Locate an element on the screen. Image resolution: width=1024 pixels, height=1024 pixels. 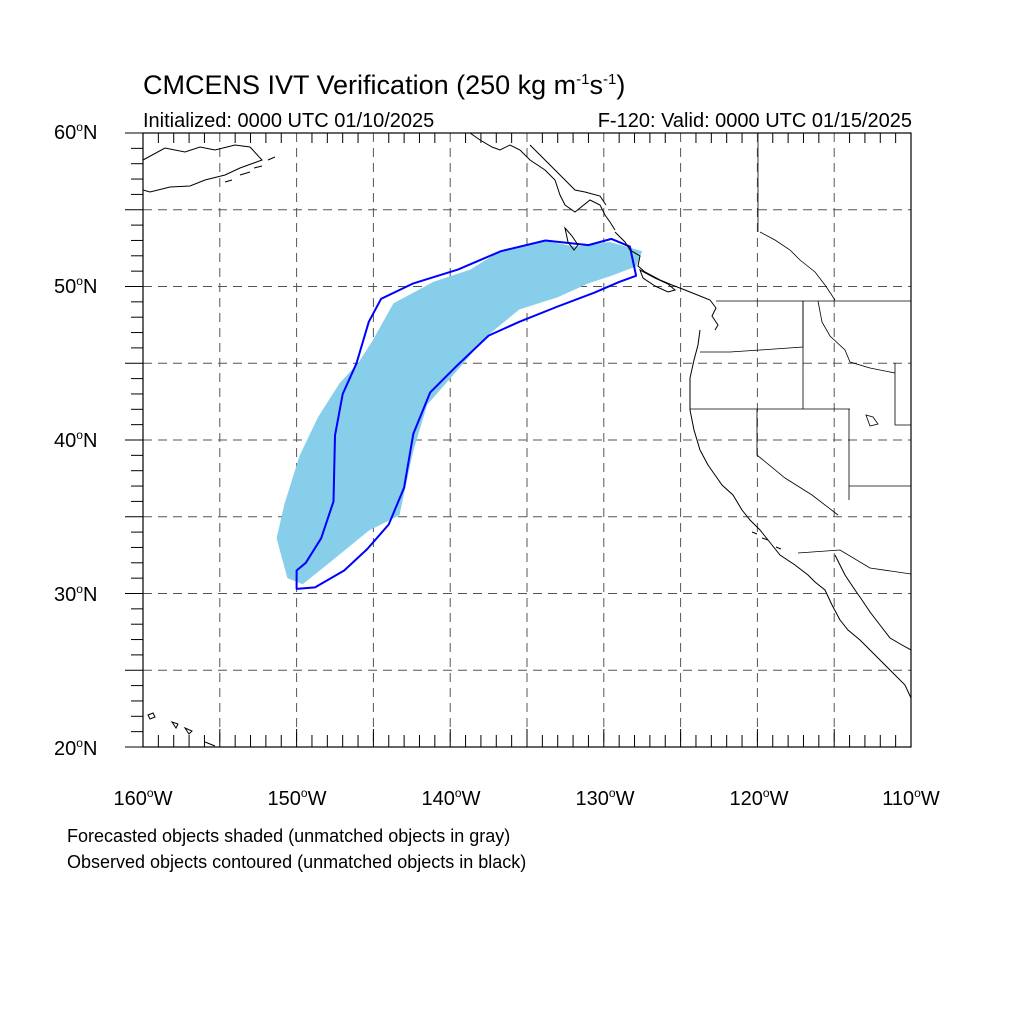
lon-label-140: 140oW is located at coordinates (451, 798).